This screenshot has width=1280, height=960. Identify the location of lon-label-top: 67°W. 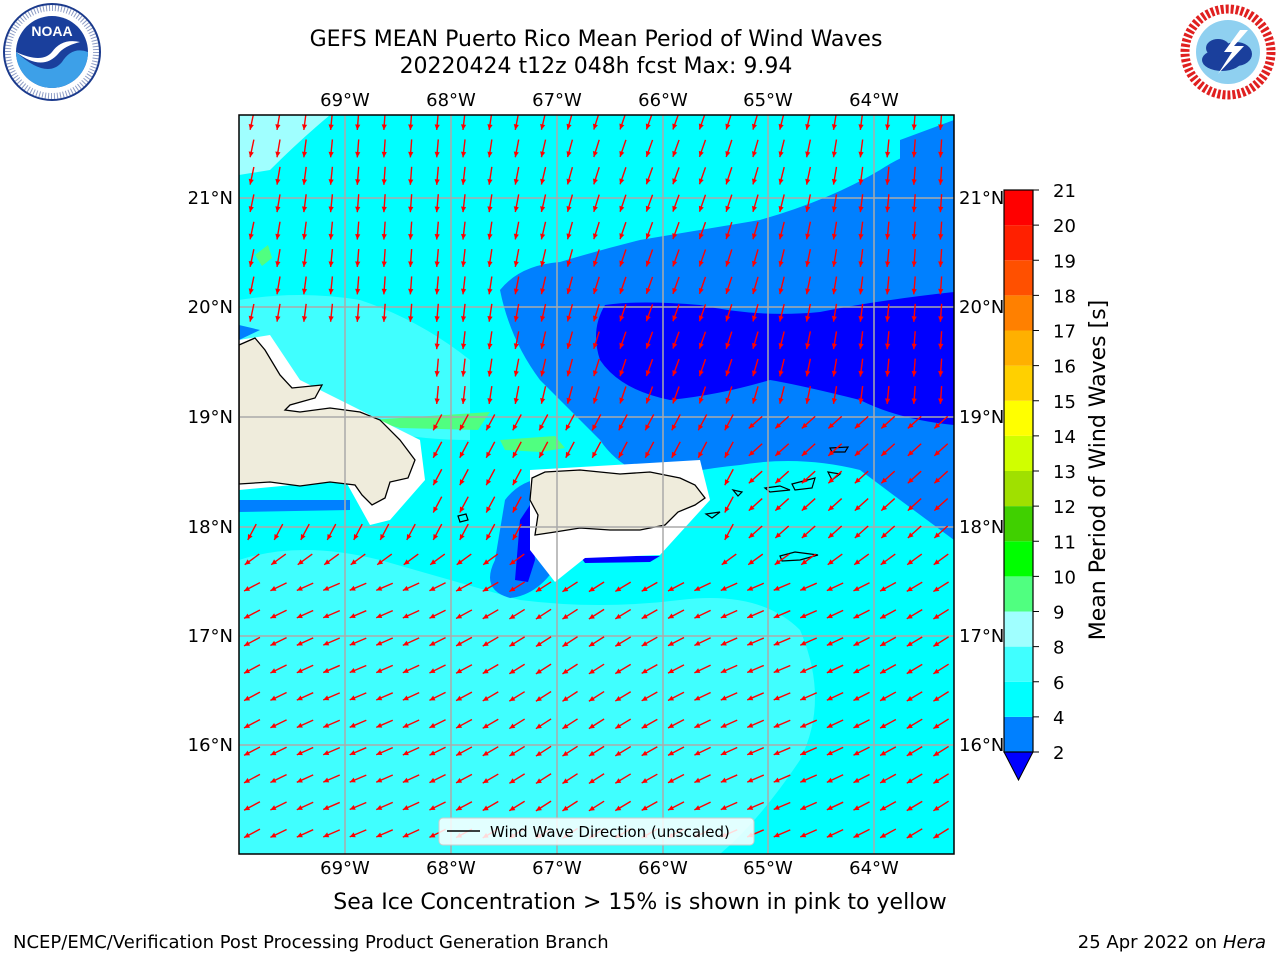
(557, 100).